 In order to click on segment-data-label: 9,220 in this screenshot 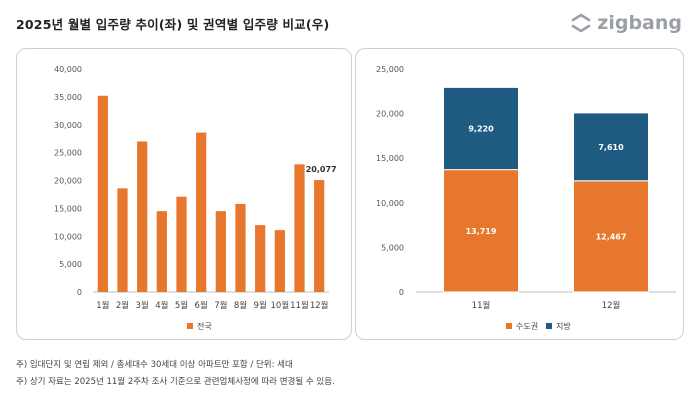, I will do `click(481, 129)`.